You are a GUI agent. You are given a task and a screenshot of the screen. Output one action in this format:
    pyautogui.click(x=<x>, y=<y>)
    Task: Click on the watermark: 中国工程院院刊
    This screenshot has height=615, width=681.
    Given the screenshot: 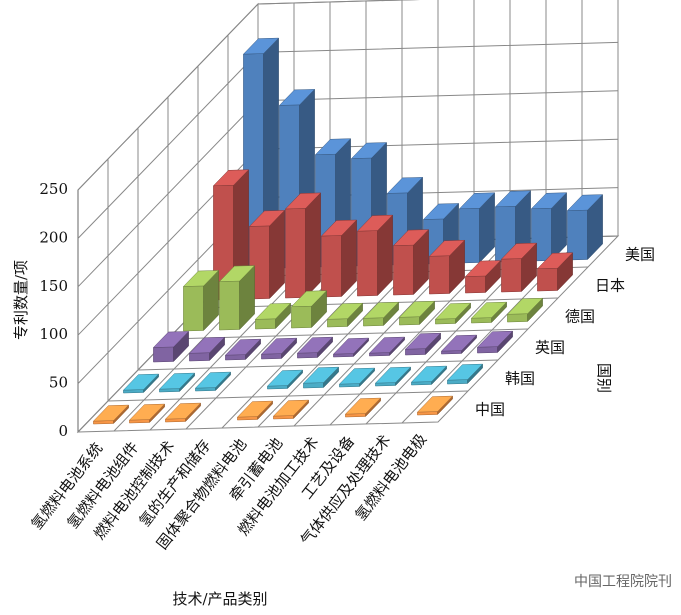 What is the action you would take?
    pyautogui.click(x=623, y=582)
    